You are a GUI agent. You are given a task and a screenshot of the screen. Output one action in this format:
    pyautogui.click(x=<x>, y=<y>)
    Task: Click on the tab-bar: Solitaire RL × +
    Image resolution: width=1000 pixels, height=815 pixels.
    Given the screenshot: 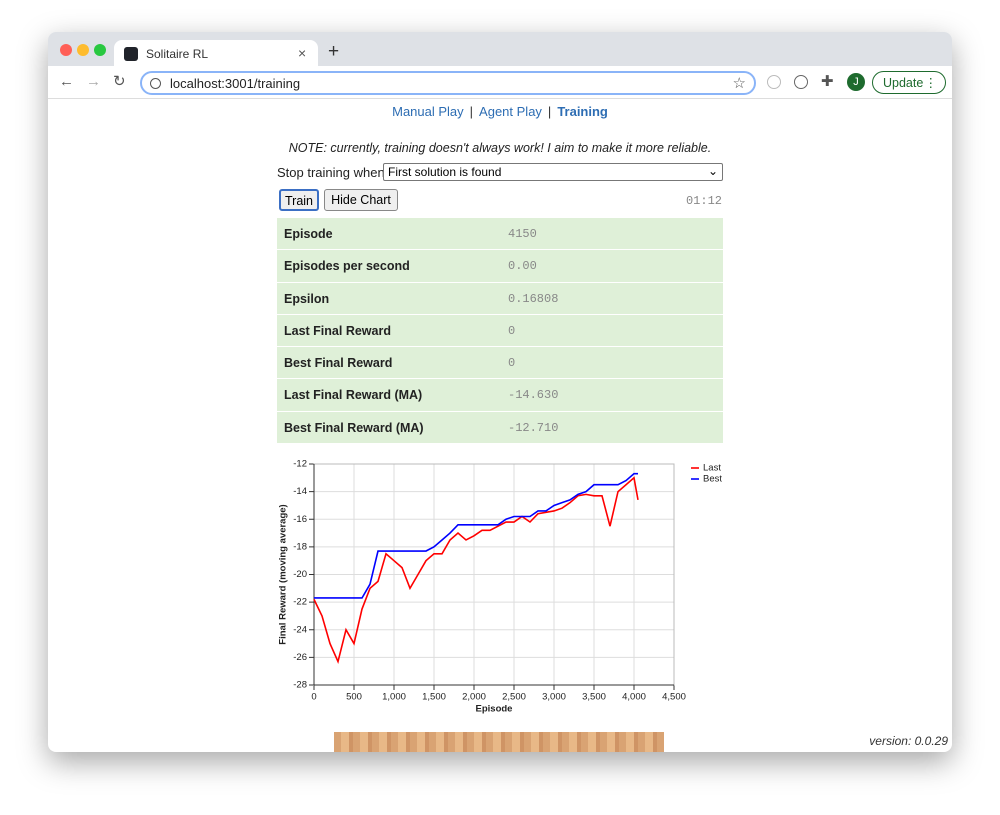 What is the action you would take?
    pyautogui.click(x=500, y=50)
    